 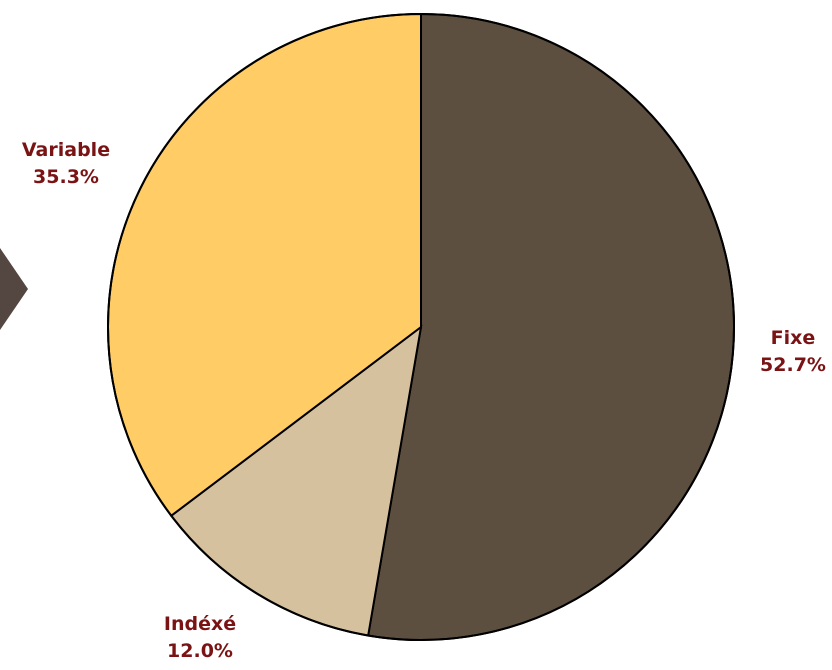 What do you see at coordinates (14, 289) in the screenshot?
I see `triangle-right-icon` at bounding box center [14, 289].